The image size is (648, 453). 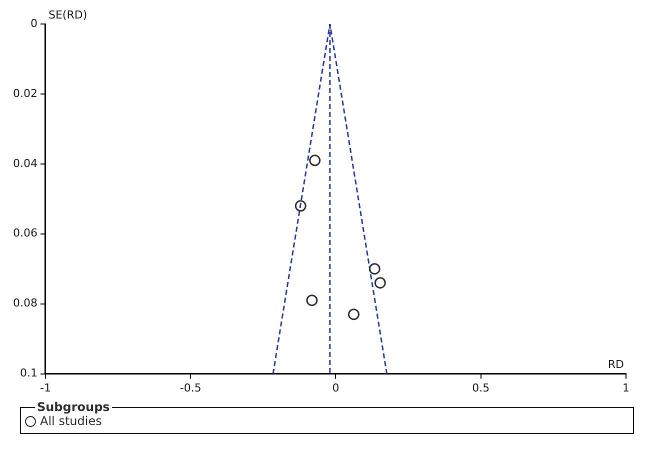 What do you see at coordinates (626, 387) in the screenshot?
I see `x-tick-label: 1` at bounding box center [626, 387].